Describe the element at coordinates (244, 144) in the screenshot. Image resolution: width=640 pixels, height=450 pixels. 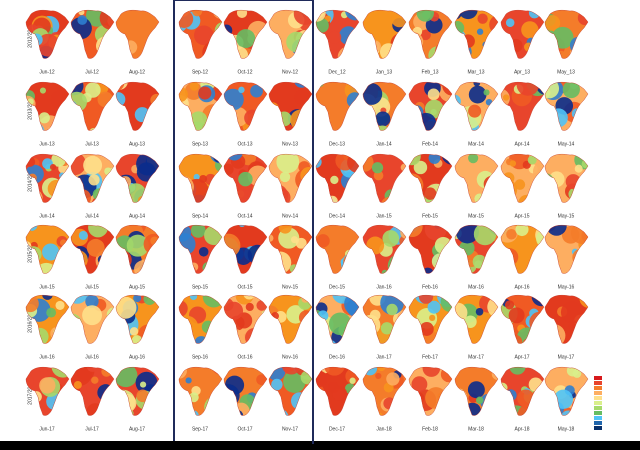
I see `map-label: Oct-13` at that location.